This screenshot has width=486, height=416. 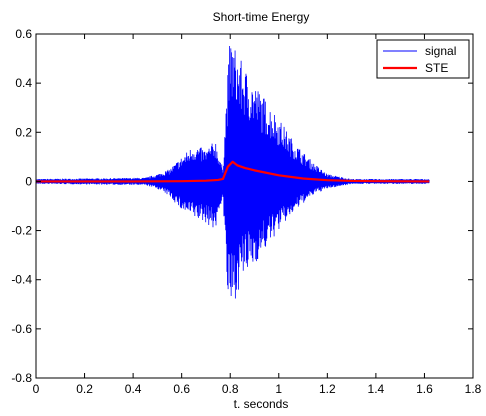 I want to click on legend-label-ste: STE, so click(x=436, y=68).